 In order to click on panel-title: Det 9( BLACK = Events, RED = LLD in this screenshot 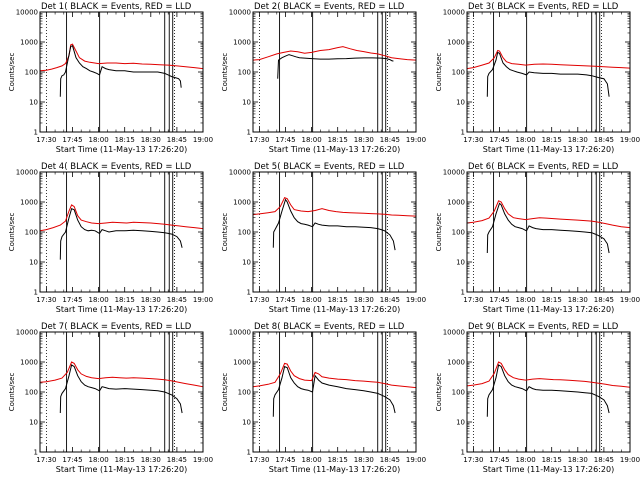, I will do `click(543, 327)`.